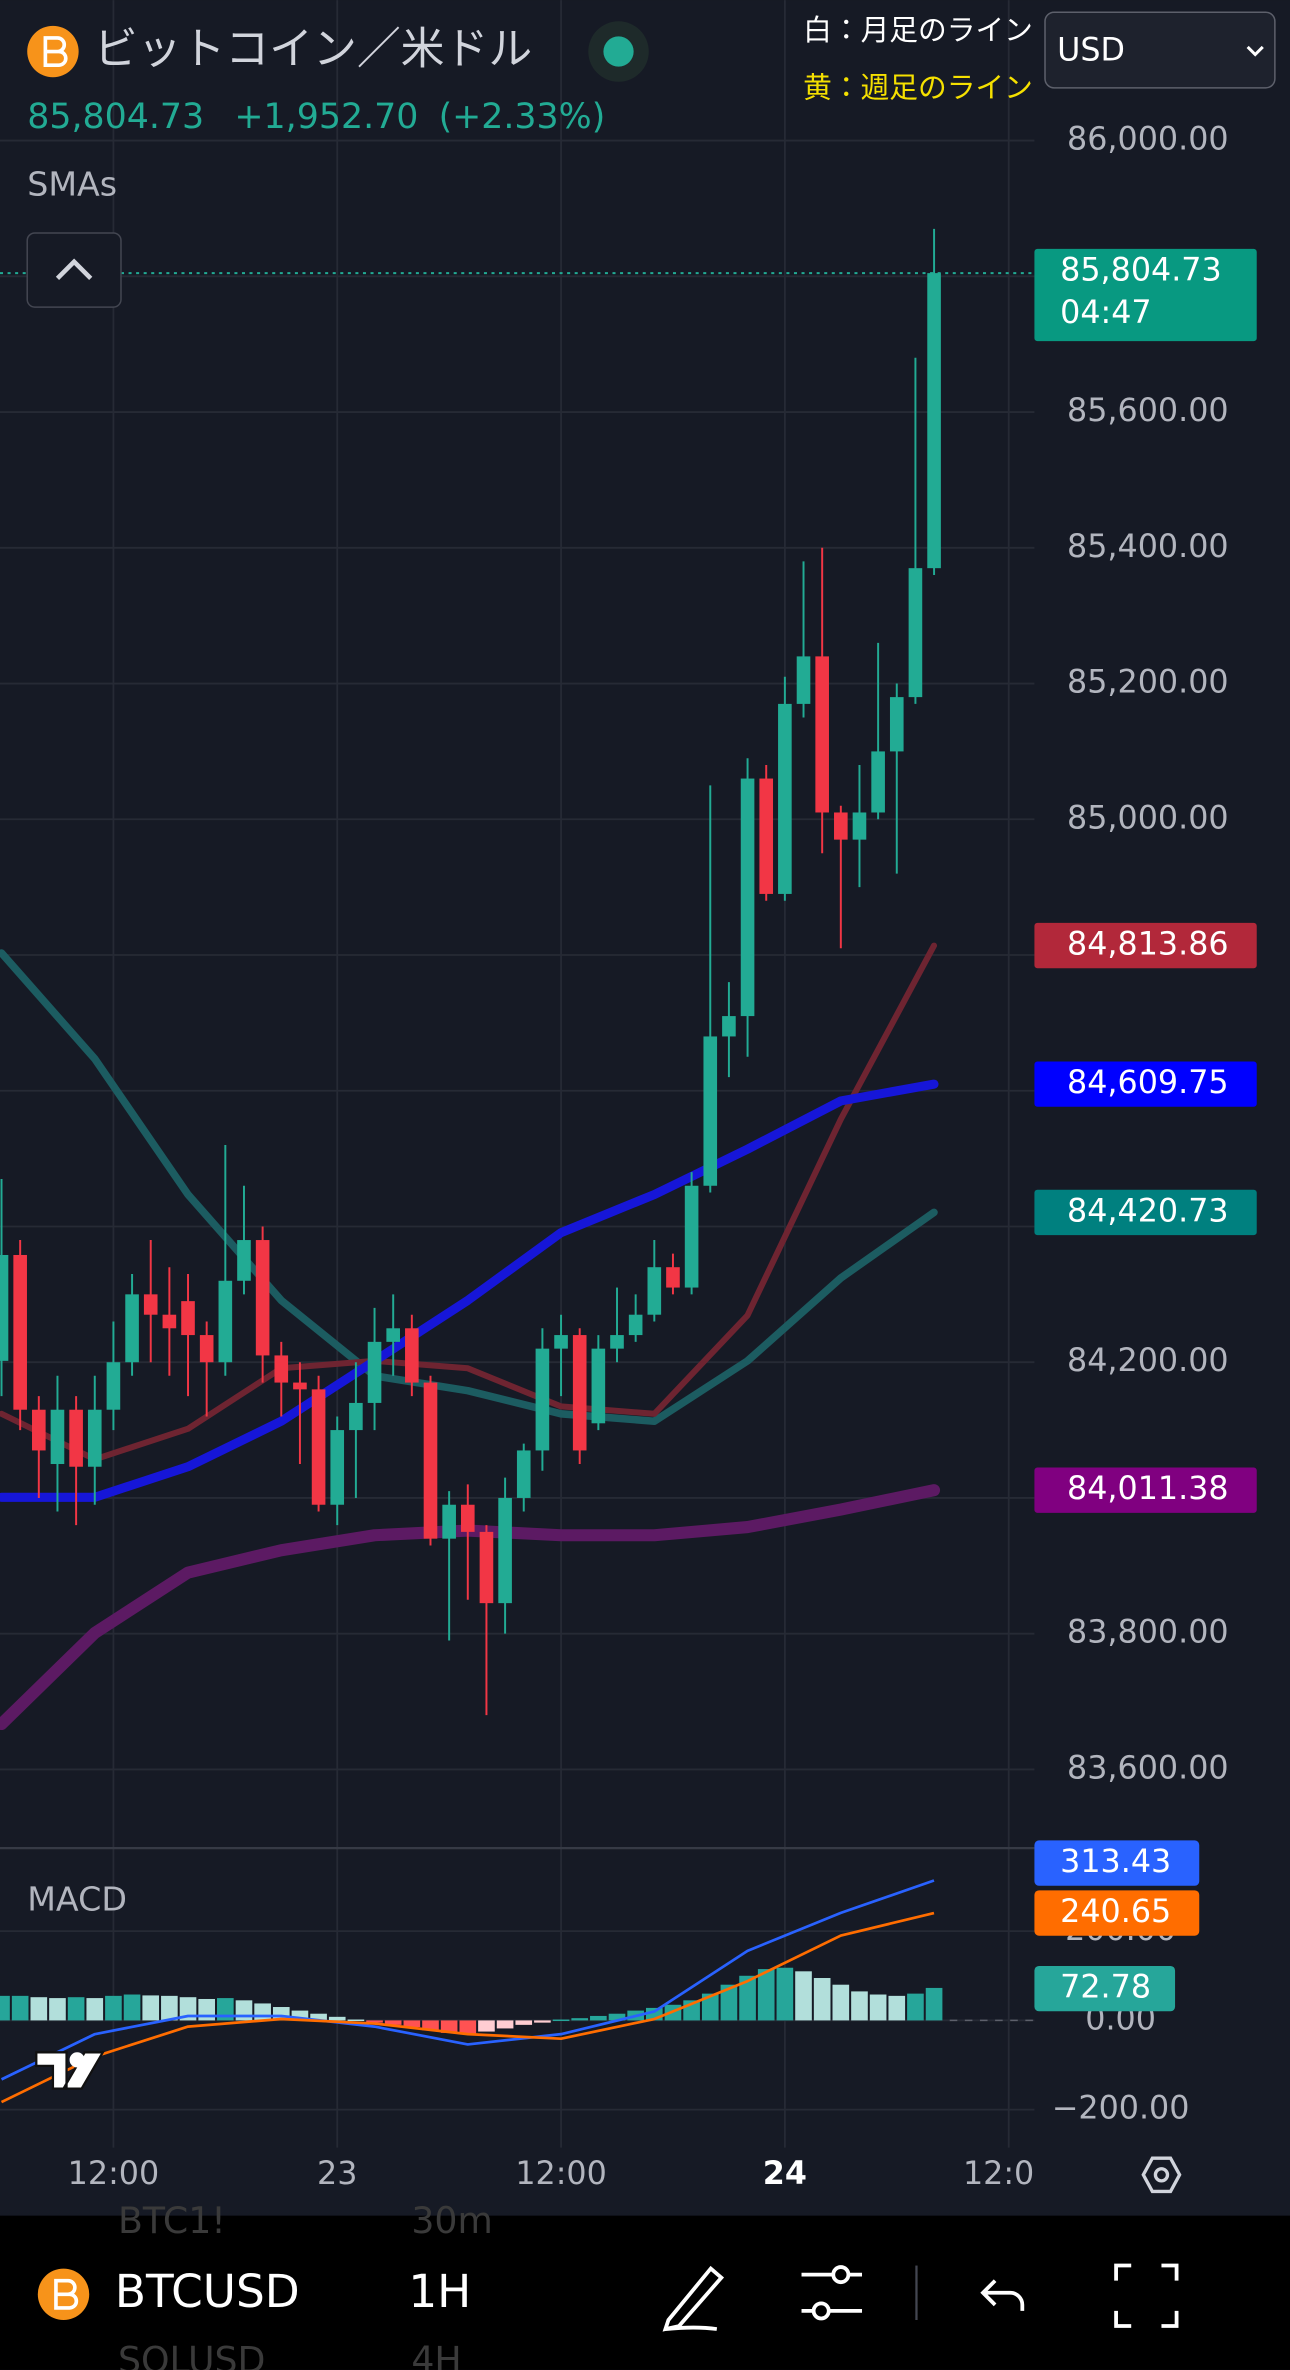 The image size is (1290, 2370). What do you see at coordinates (1148, 1361) in the screenshot?
I see `y-tick-label: 84,200.00` at bounding box center [1148, 1361].